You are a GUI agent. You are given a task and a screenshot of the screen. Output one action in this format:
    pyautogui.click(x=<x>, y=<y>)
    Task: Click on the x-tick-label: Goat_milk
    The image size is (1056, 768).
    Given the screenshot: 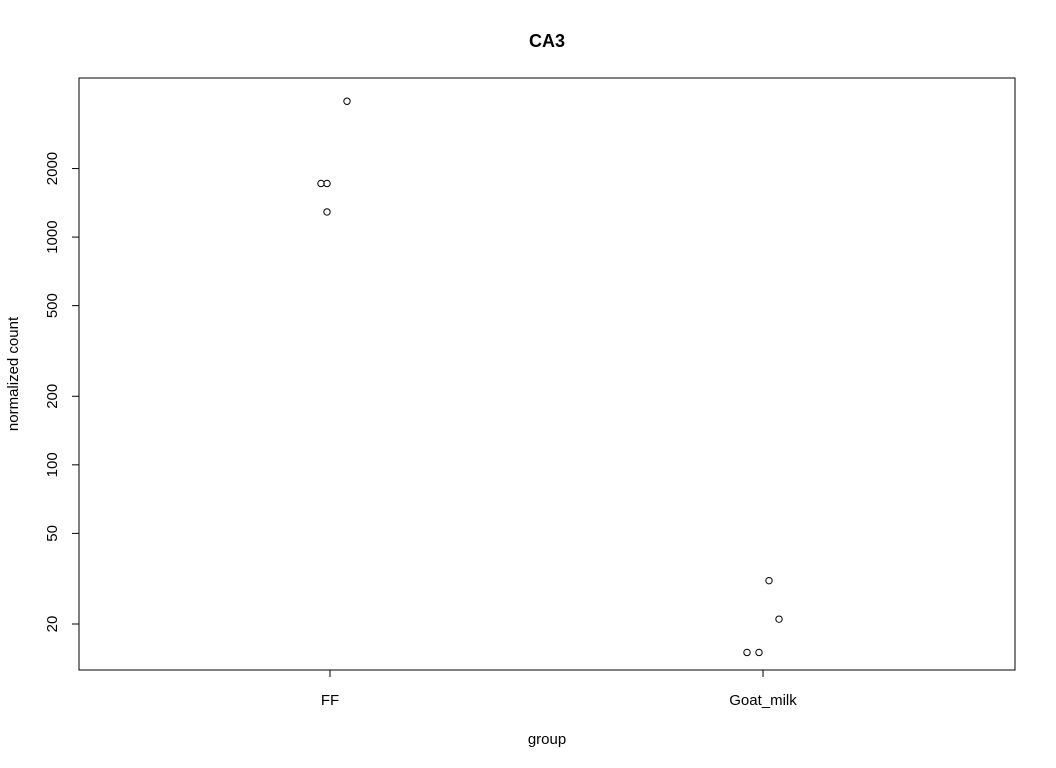 What is the action you would take?
    pyautogui.click(x=763, y=700)
    